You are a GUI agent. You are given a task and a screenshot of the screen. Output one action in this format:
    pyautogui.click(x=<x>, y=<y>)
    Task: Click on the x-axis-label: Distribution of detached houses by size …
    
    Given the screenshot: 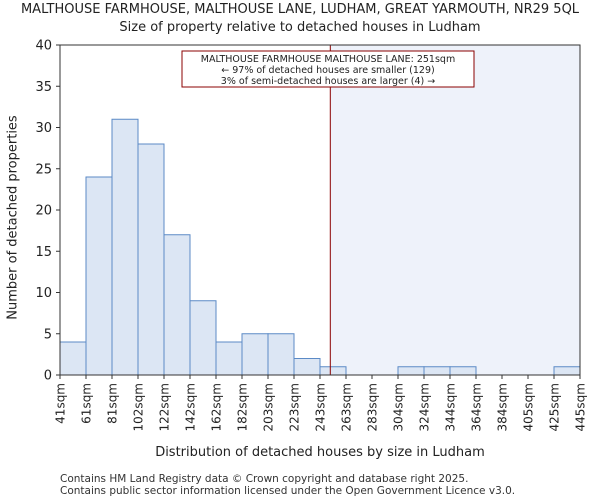 What is the action you would take?
    pyautogui.click(x=320, y=452)
    